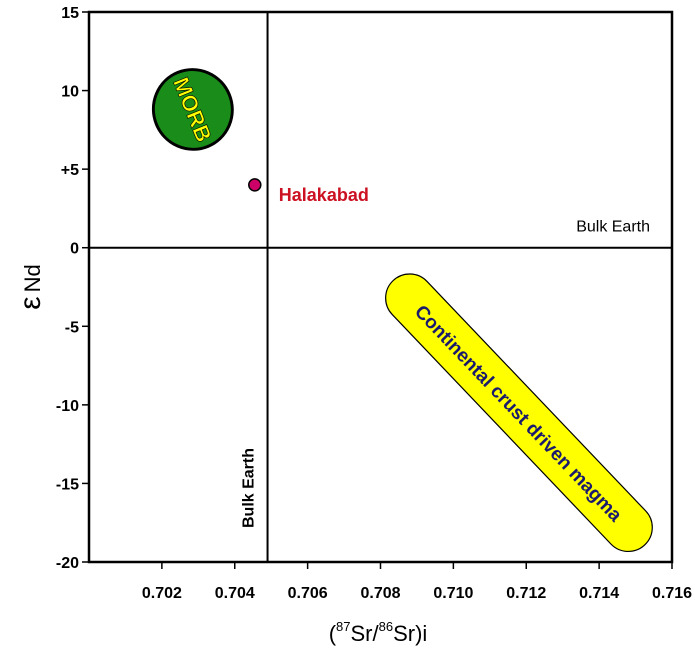  What do you see at coordinates (67, 563) in the screenshot?
I see `y-tick-label: -20` at bounding box center [67, 563].